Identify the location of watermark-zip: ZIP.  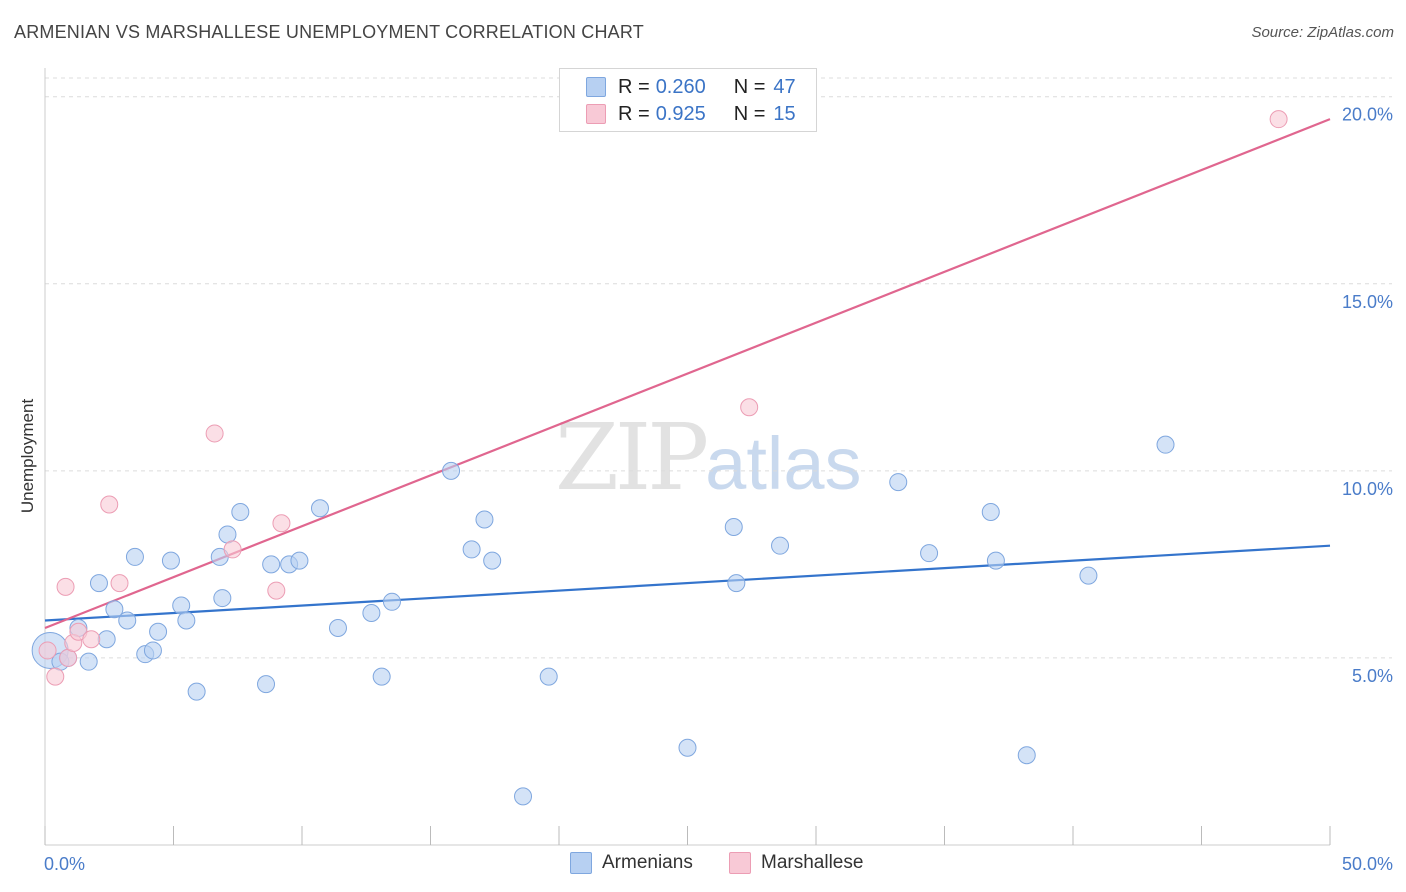
(632, 457).